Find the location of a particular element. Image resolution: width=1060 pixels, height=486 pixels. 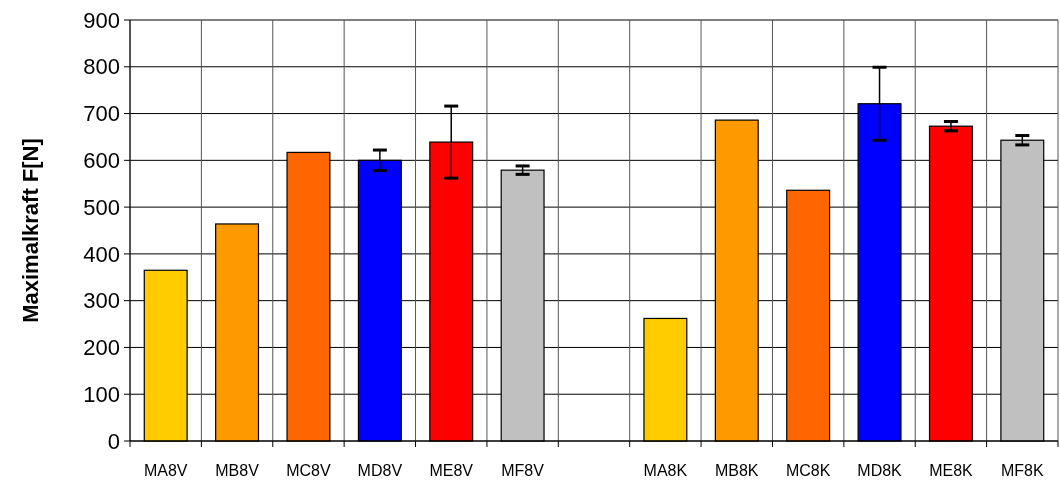

x-tick-label: MB8V is located at coordinates (237, 470).